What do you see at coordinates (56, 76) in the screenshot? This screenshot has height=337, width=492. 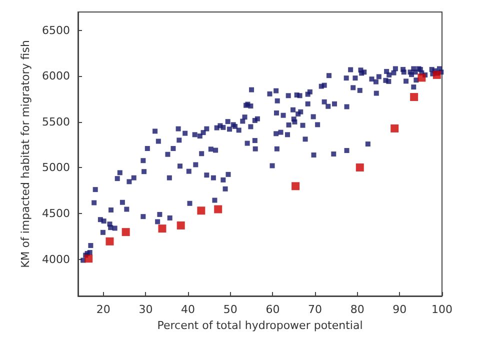 I see `y-tick-label: 6000` at bounding box center [56, 76].